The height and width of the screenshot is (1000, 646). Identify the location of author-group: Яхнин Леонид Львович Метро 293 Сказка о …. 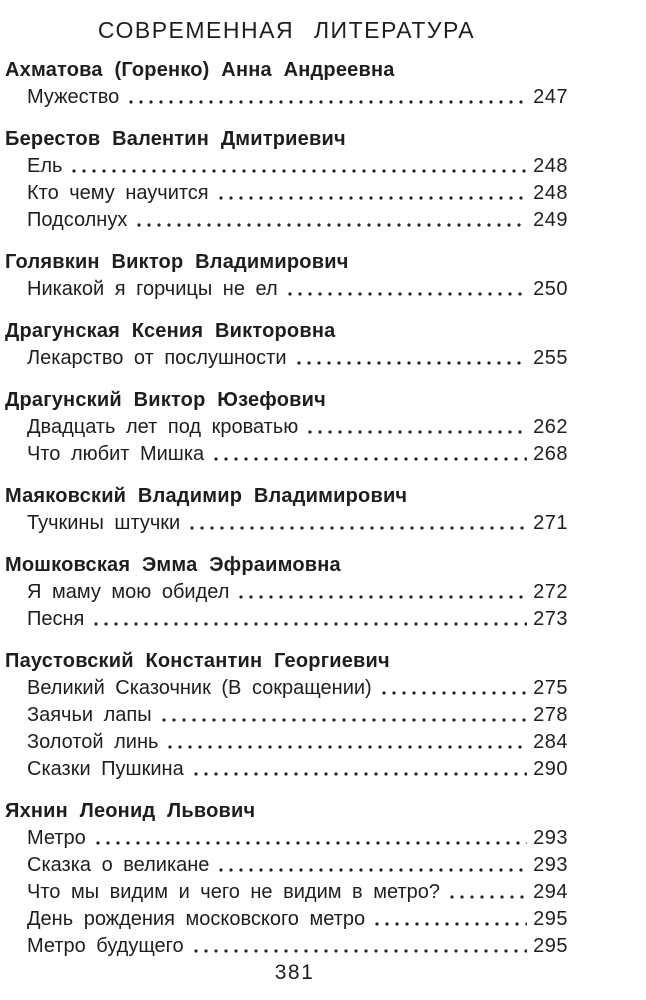
(286, 878).